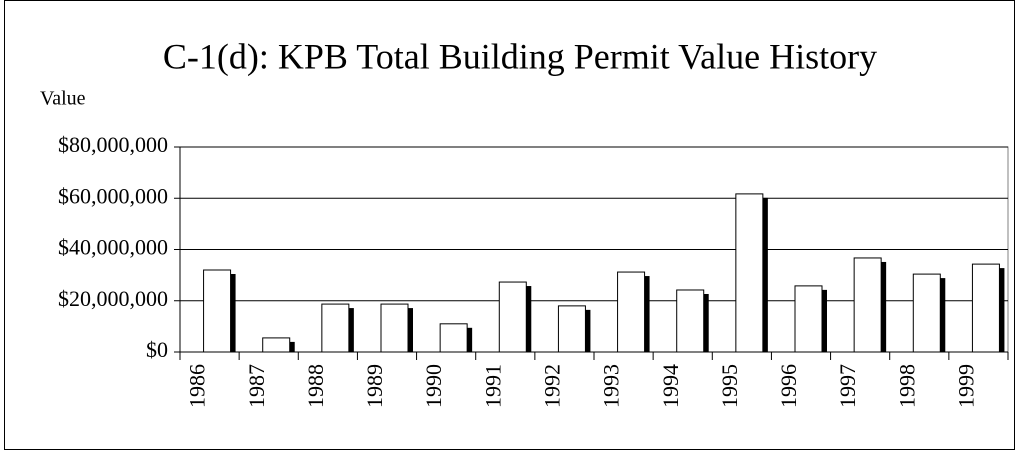  Describe the element at coordinates (157, 349) in the screenshot. I see `y-tick-label: $0` at that location.